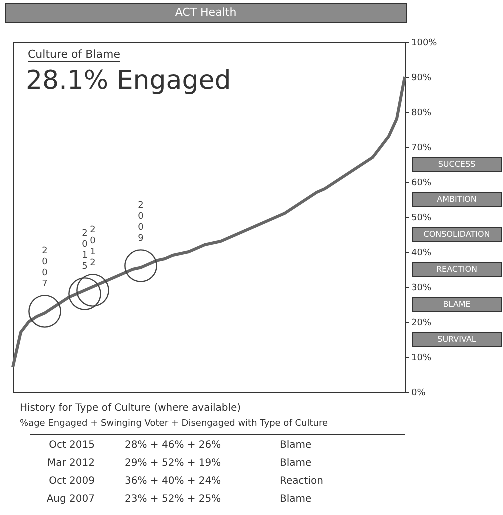  I want to click on text: 28% + 46% + 26%, so click(173, 445).